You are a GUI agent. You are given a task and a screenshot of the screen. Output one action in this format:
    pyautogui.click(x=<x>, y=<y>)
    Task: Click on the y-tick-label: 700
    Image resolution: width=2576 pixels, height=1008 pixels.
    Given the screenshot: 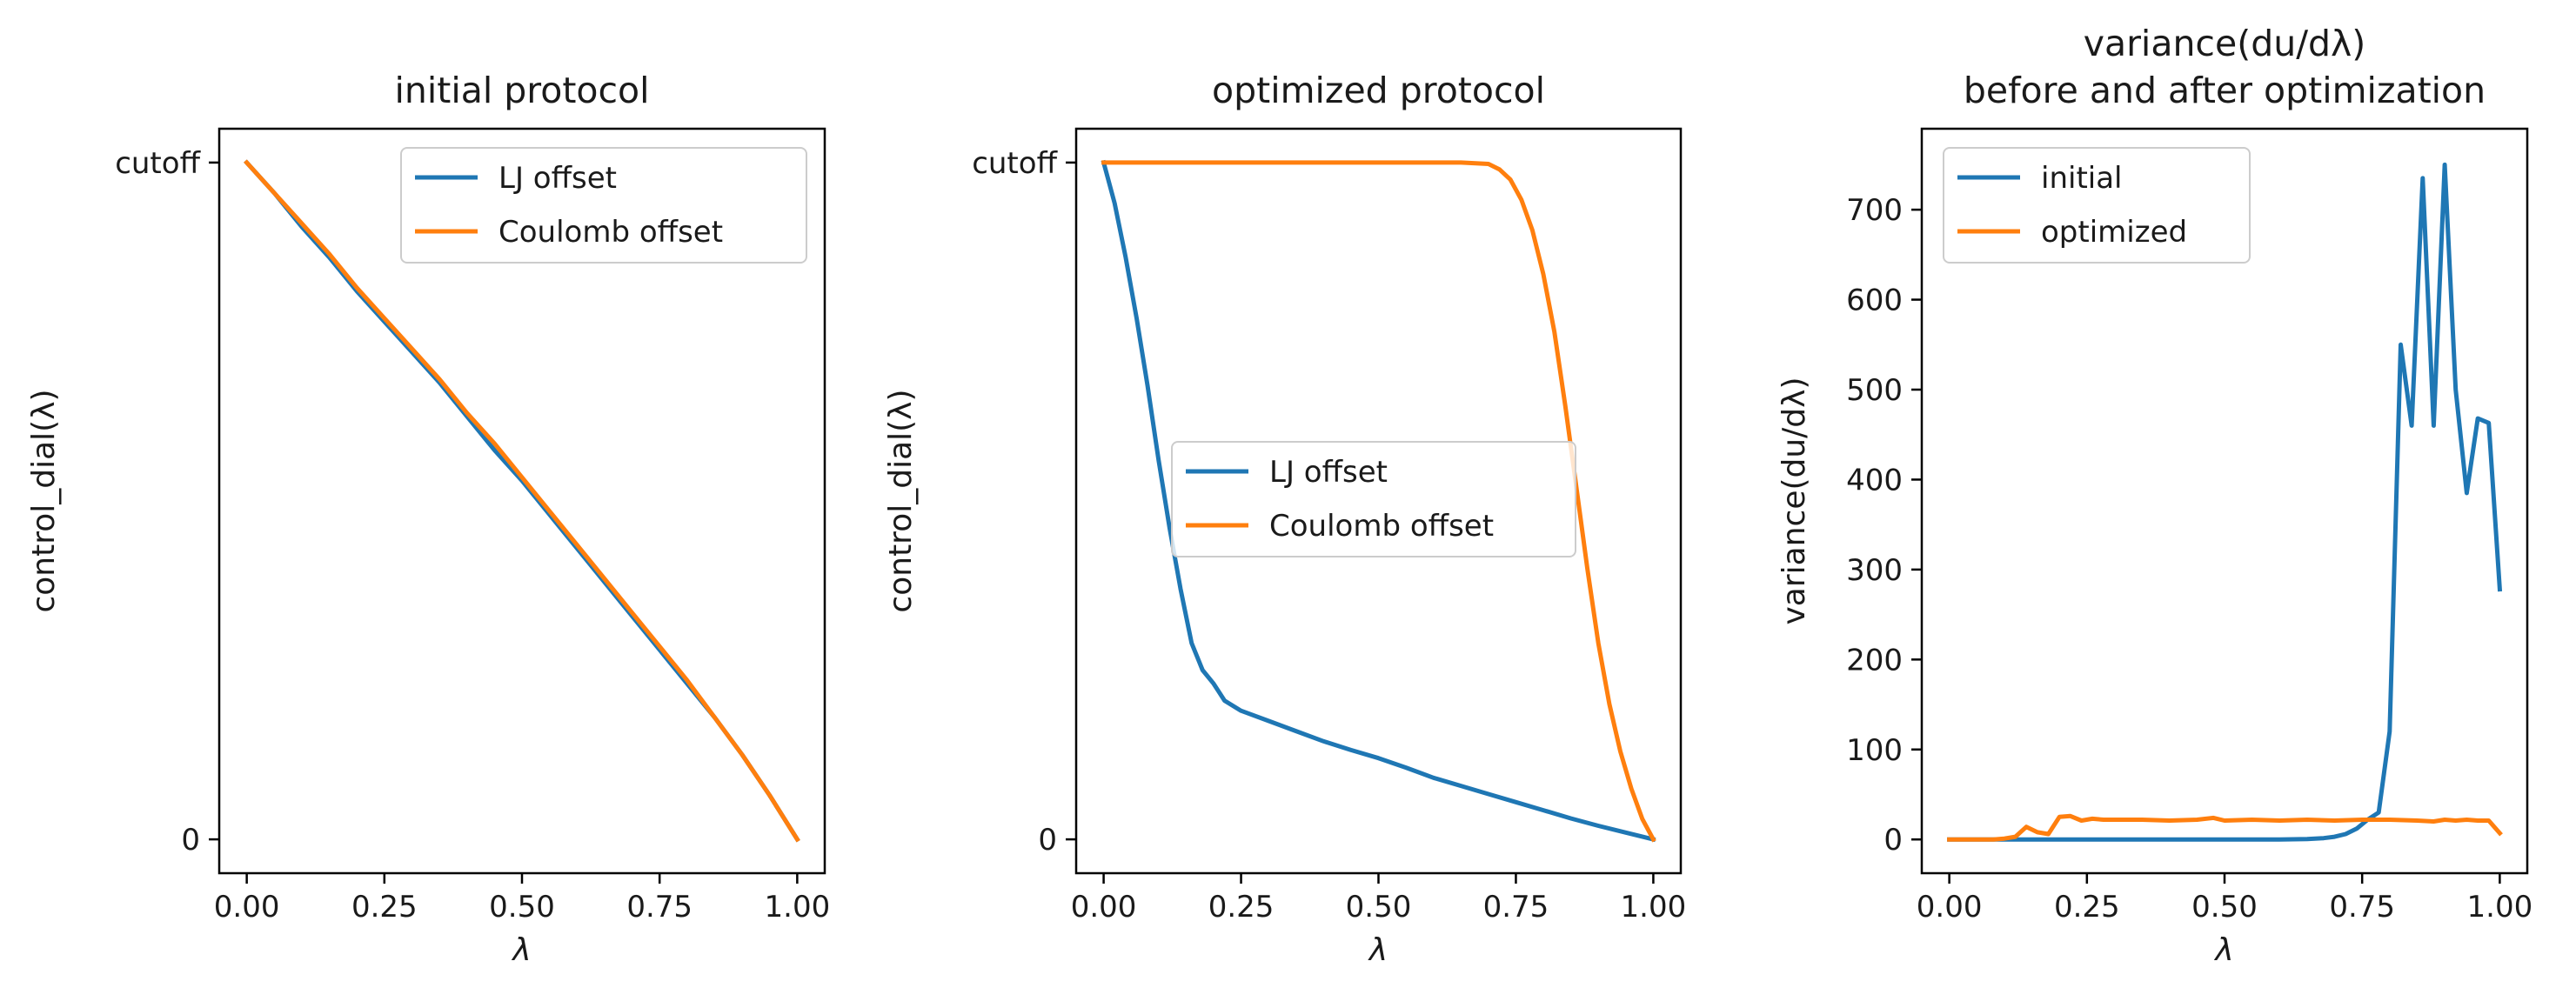 What is the action you would take?
    pyautogui.click(x=1874, y=210)
    